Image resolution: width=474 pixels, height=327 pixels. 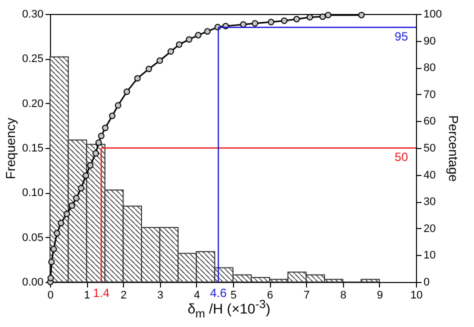 I want to click on y2-axis-title: Percentage, so click(x=453, y=148).